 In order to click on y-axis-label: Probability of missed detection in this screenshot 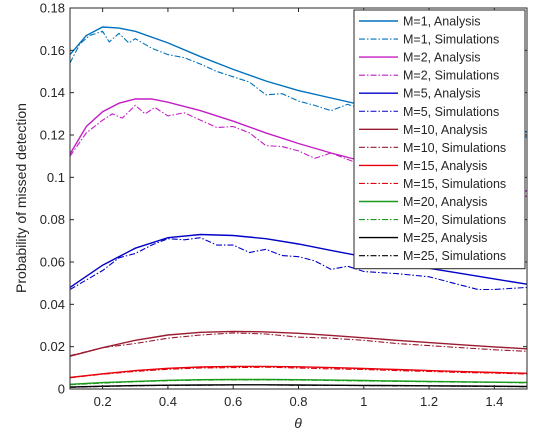, I will do `click(21, 198)`.